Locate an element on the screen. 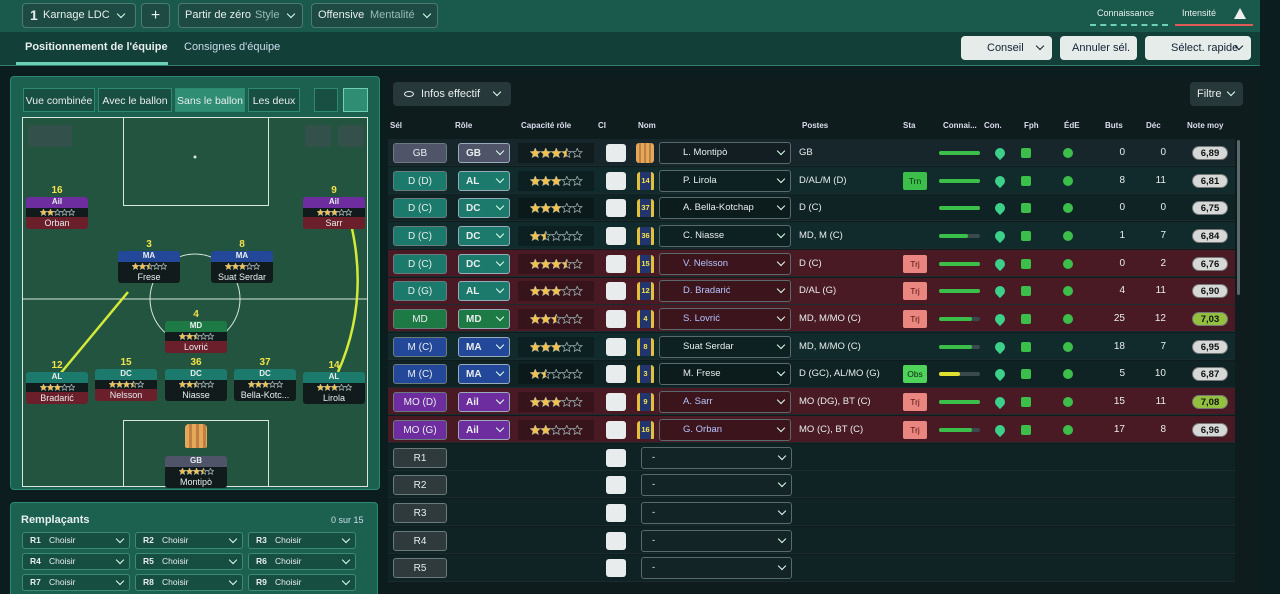 The height and width of the screenshot is (594, 1280). filter-button: Filtre is located at coordinates (1216, 94).